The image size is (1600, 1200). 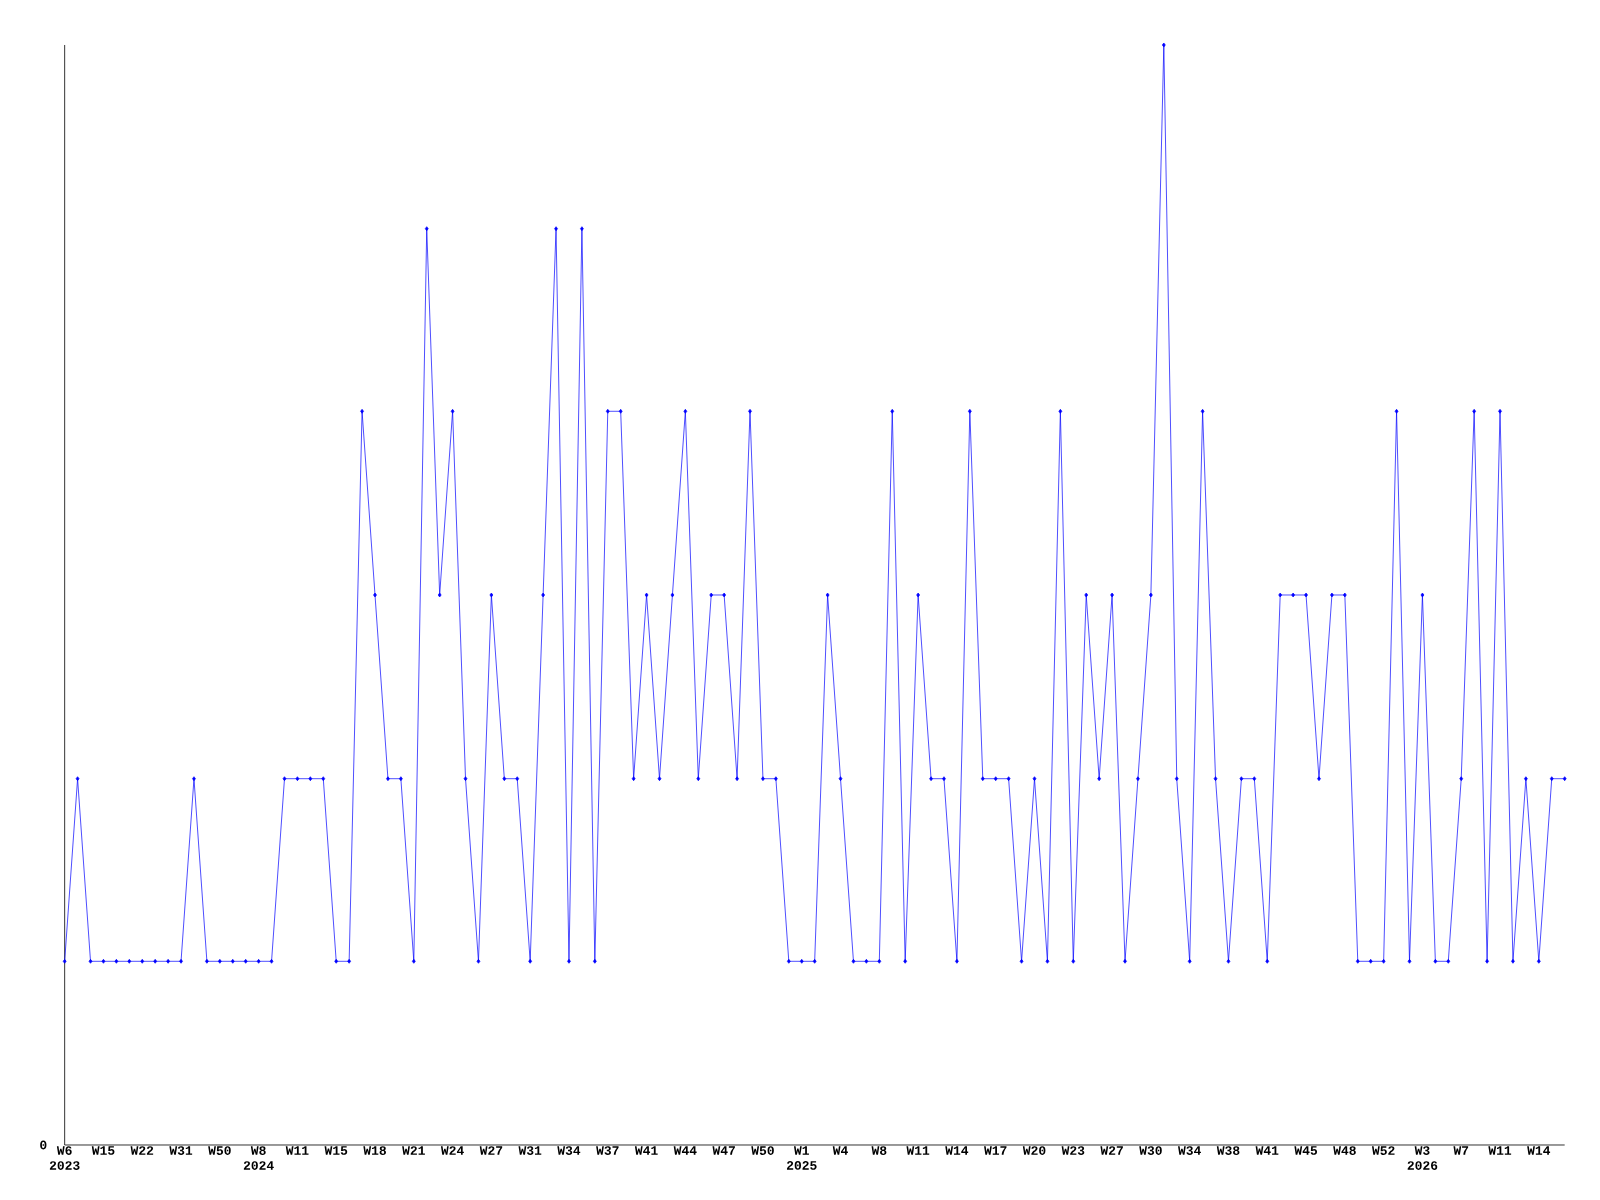 What do you see at coordinates (723, 1150) in the screenshot?
I see `x-tick-label: W47` at bounding box center [723, 1150].